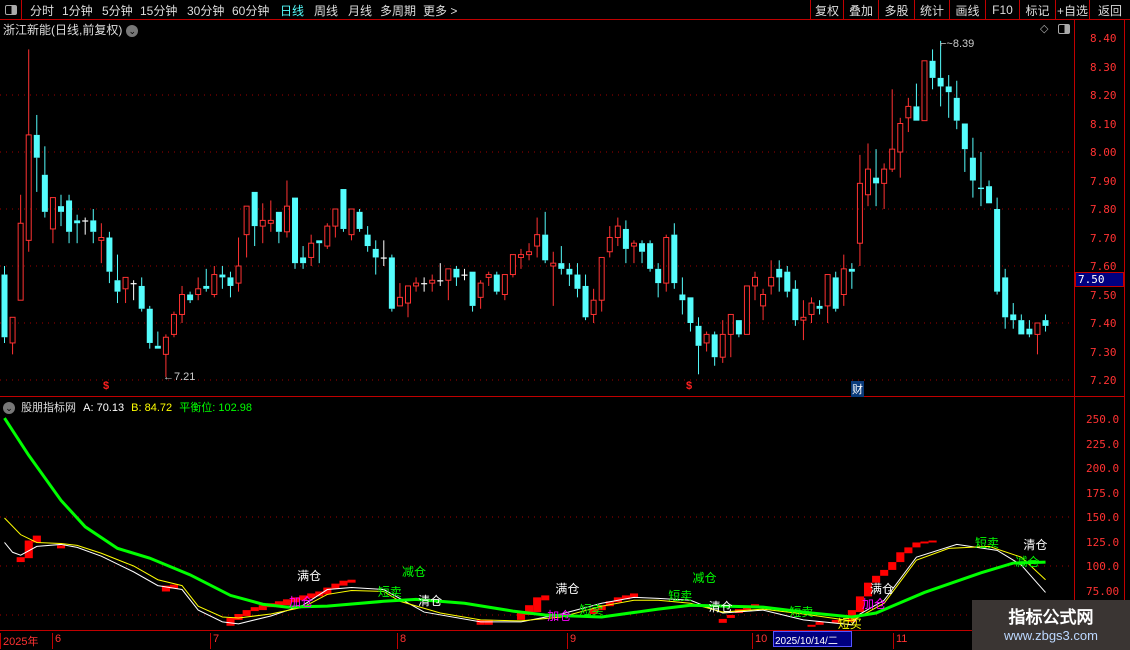 The width and height of the screenshot is (1130, 650). Describe the element at coordinates (42, 11) in the screenshot. I see `period-tab: 分时` at that location.